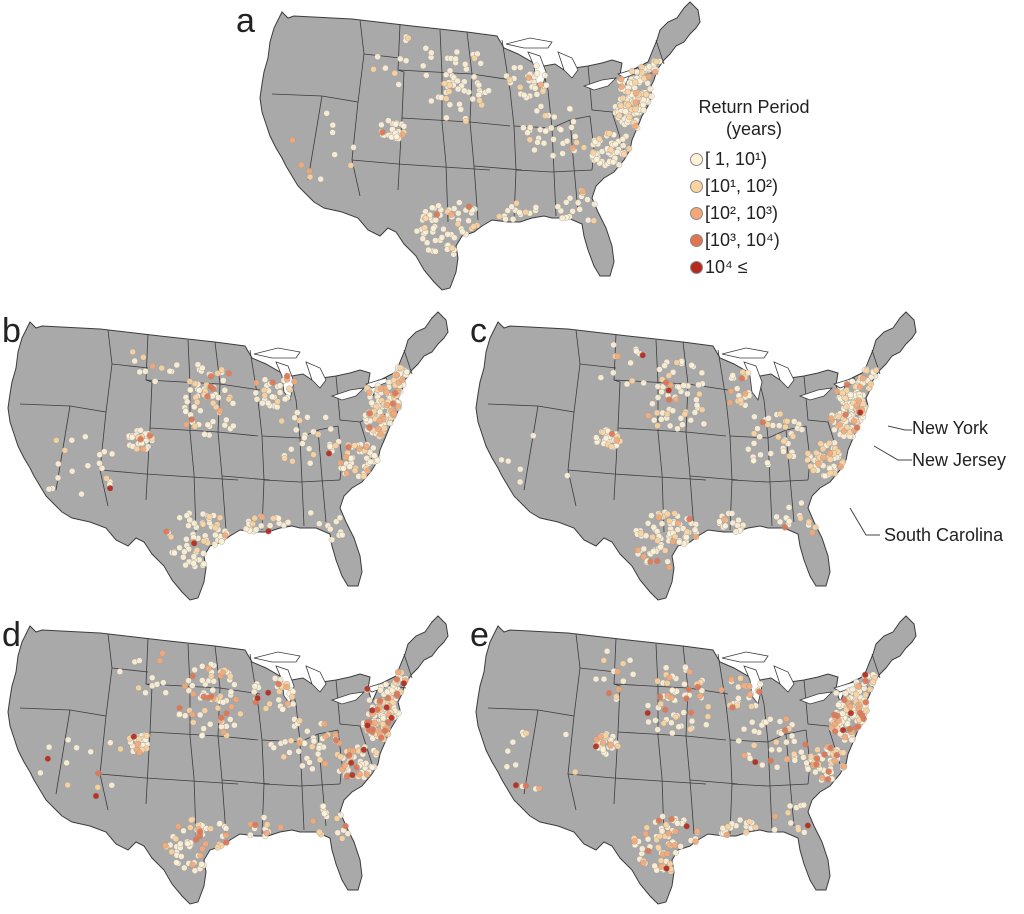 This screenshot has width=1024, height=914. What do you see at coordinates (770, 186) in the screenshot?
I see `legend-item-2: [10¹, 10²)` at bounding box center [770, 186].